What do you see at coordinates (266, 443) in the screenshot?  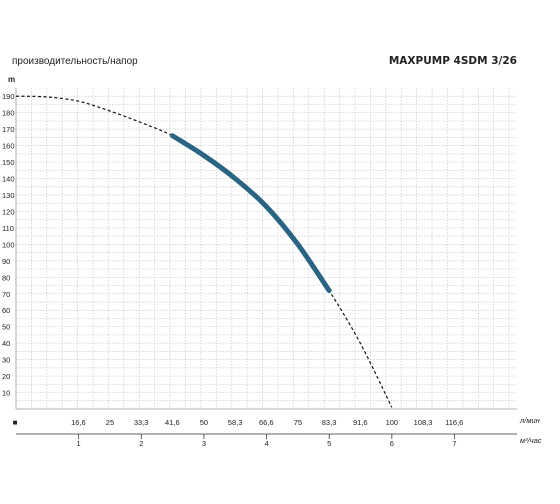 I see `x-tick-label-m3h: 4` at bounding box center [266, 443].